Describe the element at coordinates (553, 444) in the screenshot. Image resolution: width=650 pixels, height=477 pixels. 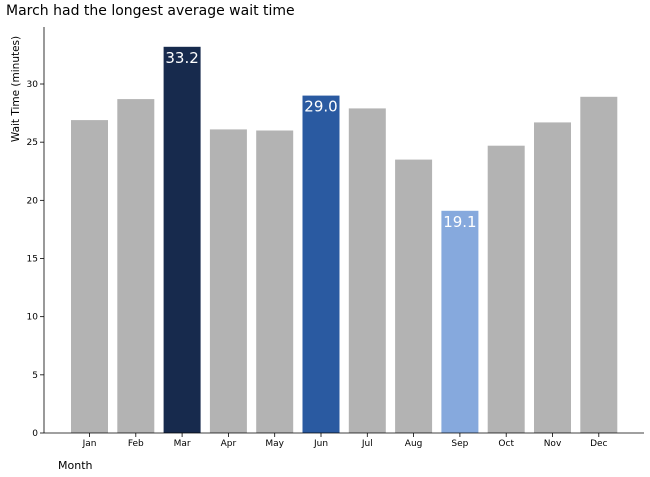
I see `x-tick-label-nov: Nov` at that location.